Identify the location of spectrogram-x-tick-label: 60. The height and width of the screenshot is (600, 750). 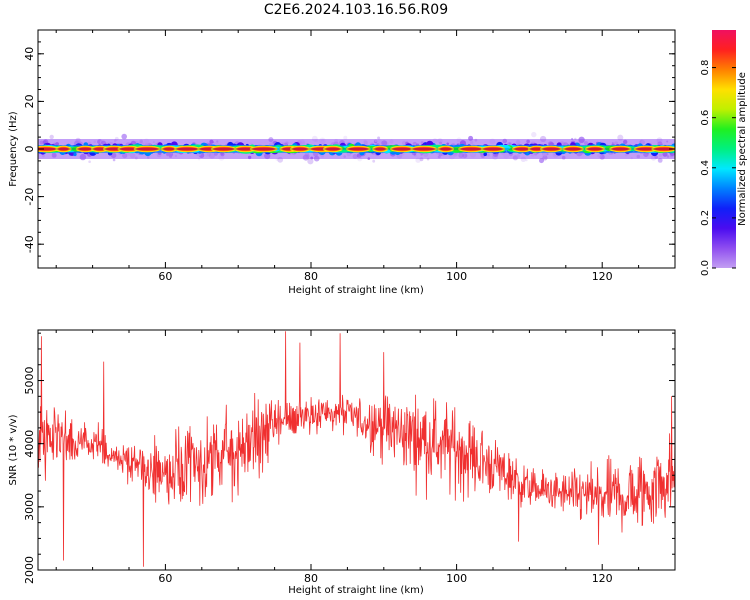
(165, 276).